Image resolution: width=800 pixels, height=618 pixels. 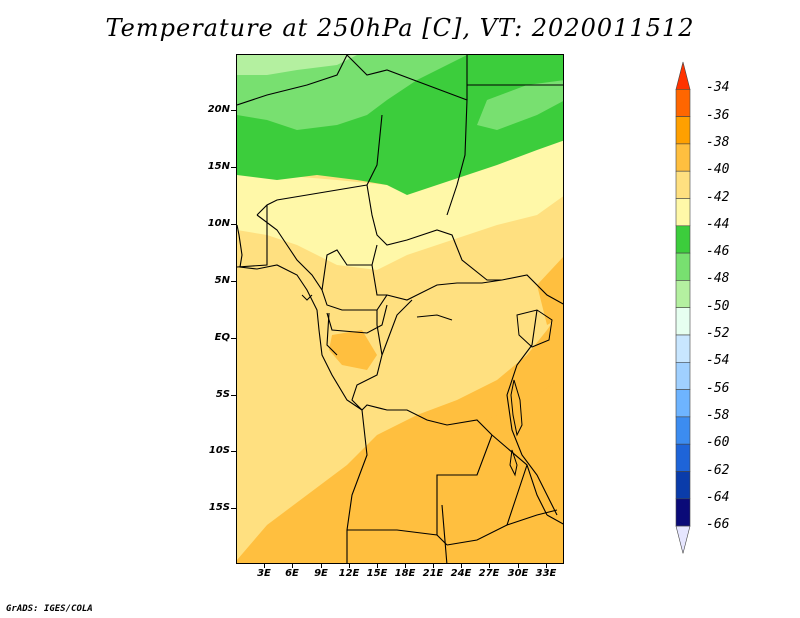 What do you see at coordinates (222, 337) in the screenshot?
I see `lat-label-eq: EQ` at bounding box center [222, 337].